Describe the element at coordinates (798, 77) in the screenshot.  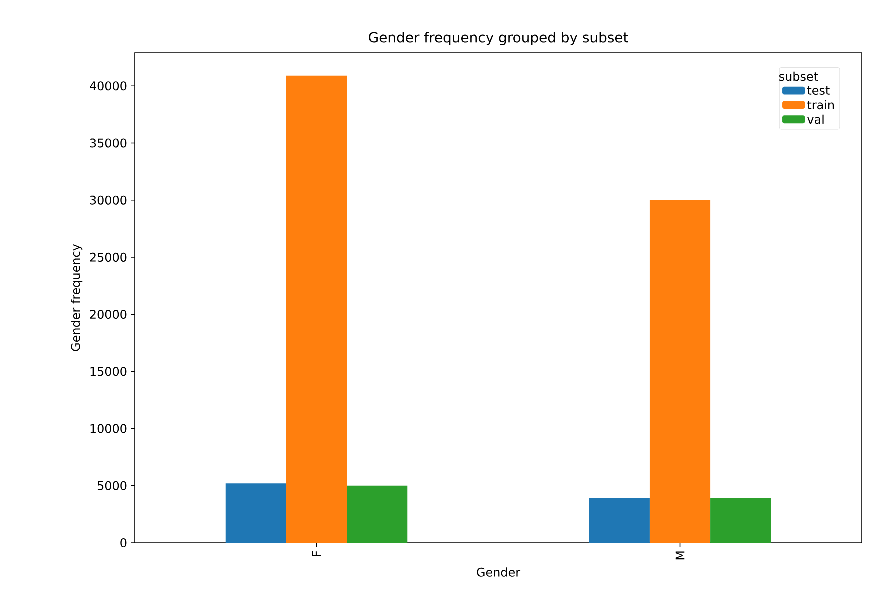
I see `legend-title: subset` at that location.